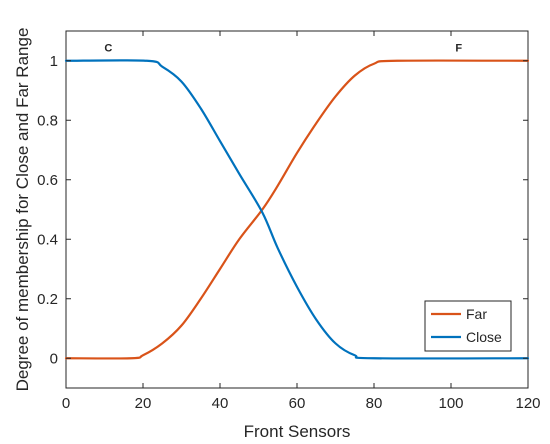 The image size is (550, 444). Describe the element at coordinates (66, 403) in the screenshot. I see `x-tick-label: 0` at that location.